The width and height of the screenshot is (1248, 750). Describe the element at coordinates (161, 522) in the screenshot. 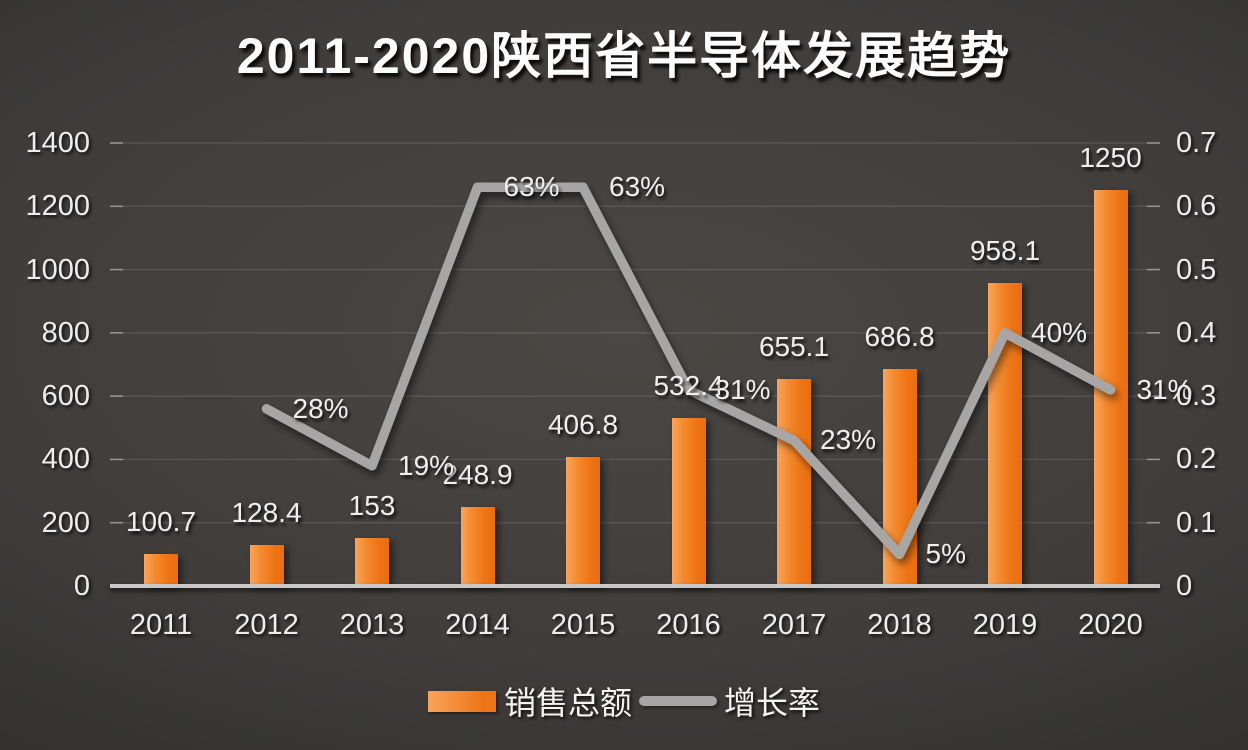

I see `bar-value-label: 100.7` at that location.